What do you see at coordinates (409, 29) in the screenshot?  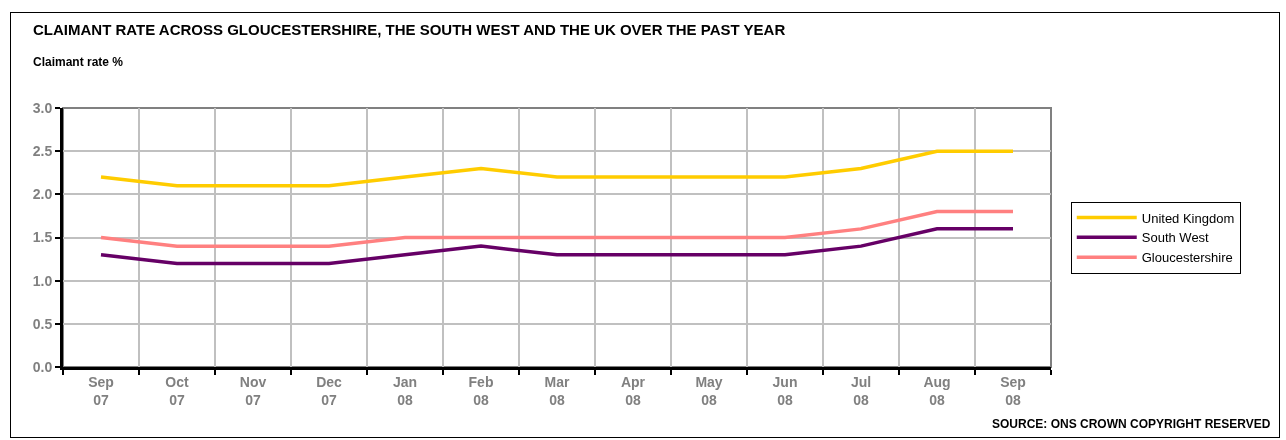 I see `chart-title: CLAIMANT RATE ACROSS GLOUCESTERSHIRE, THE SOUTH WEST AND THE UK OVER THE PAST YEAR` at bounding box center [409, 29].